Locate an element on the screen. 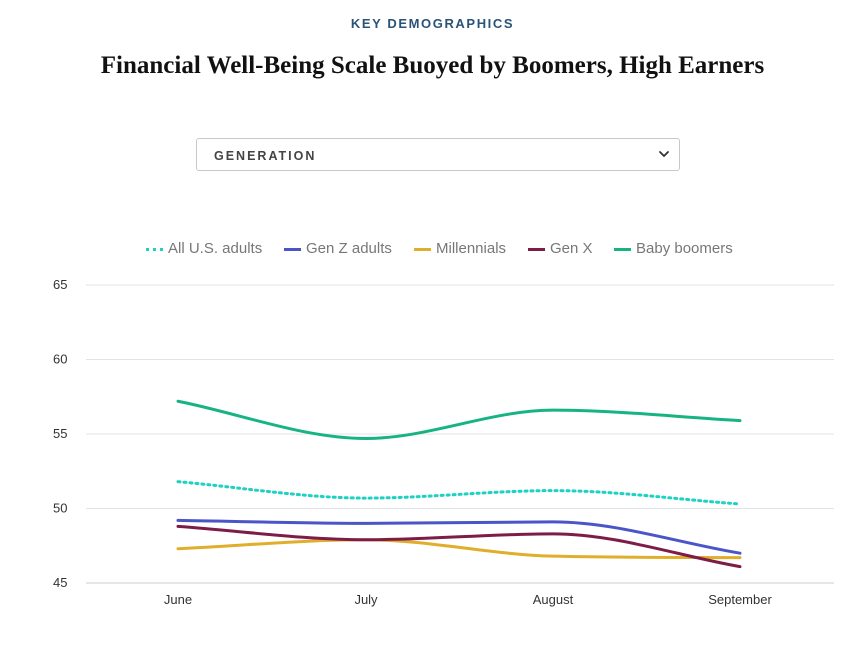 The height and width of the screenshot is (649, 865). eyebrow-label: KEY DEMOGRAPHICS is located at coordinates (432, 23).